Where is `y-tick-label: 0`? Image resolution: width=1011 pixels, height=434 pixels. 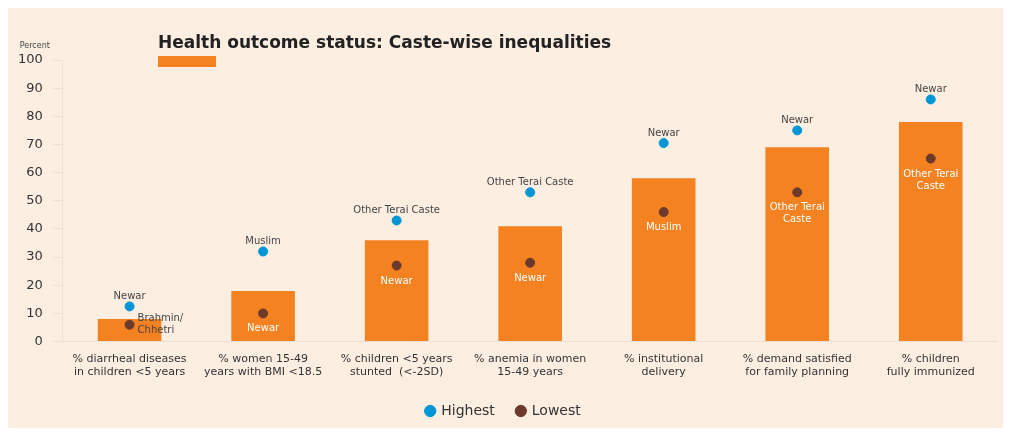 y-tick-label: 0 is located at coordinates (38, 340).